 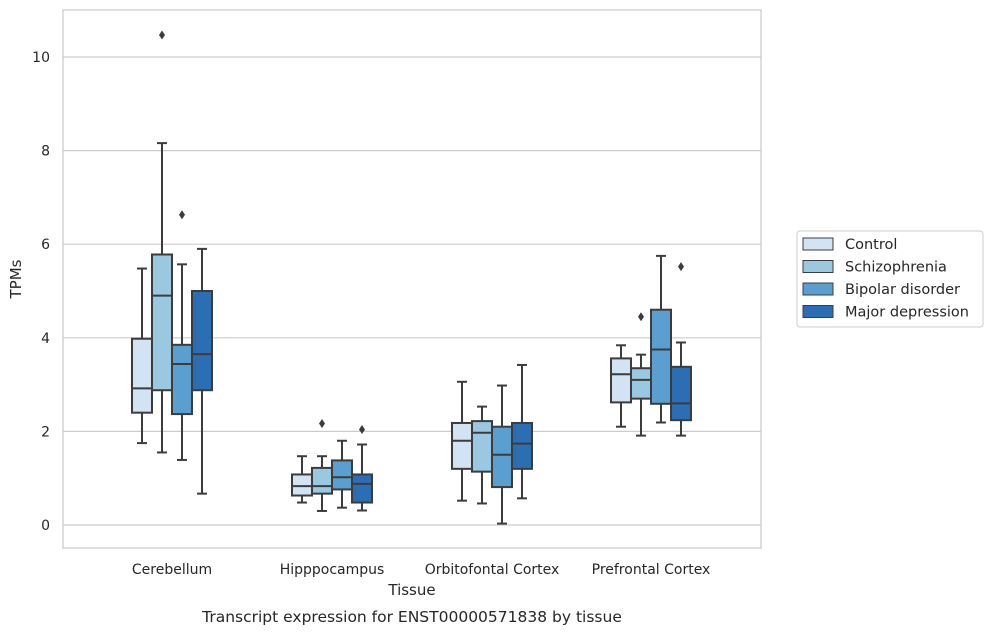 What do you see at coordinates (172, 570) in the screenshot?
I see `x-tick-label: Cerebellum` at bounding box center [172, 570].